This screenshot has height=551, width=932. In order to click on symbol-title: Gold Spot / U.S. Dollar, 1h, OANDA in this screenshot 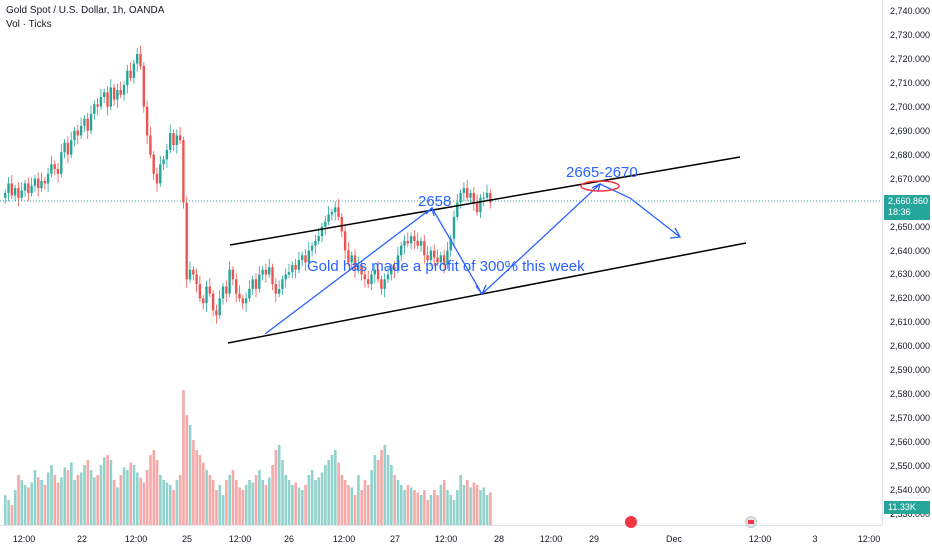, I will do `click(85, 10)`.